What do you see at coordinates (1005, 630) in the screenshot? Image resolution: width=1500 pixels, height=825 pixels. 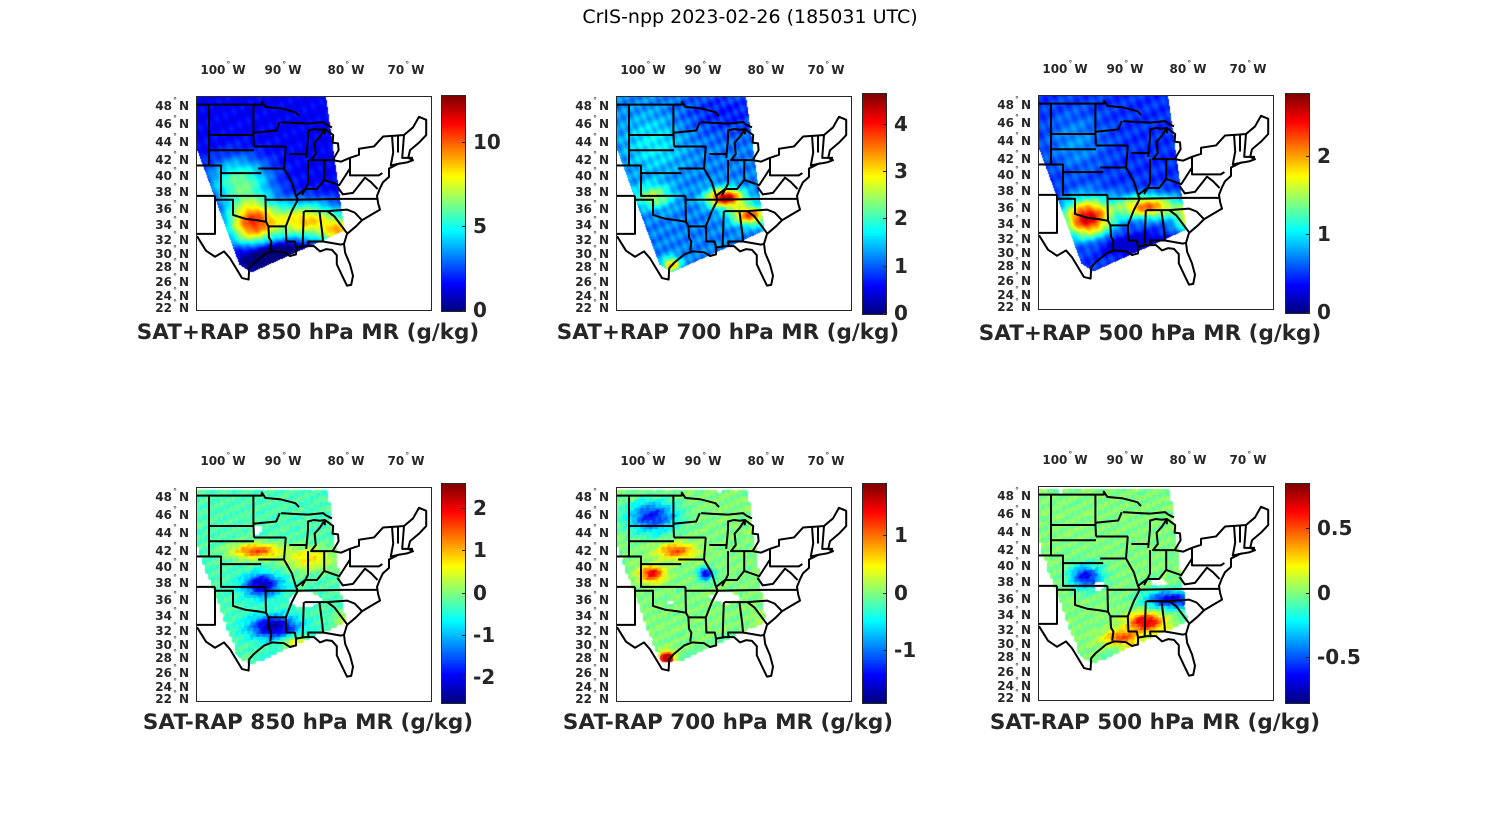 I see `lat-value: 32` at bounding box center [1005, 630].